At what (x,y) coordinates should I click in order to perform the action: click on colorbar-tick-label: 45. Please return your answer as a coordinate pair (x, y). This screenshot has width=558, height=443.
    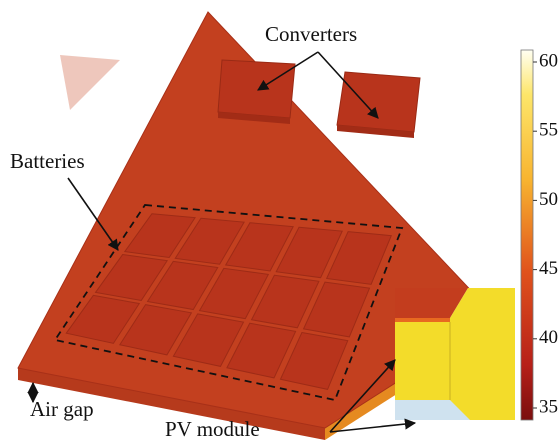
    Looking at the image, I should click on (548, 268).